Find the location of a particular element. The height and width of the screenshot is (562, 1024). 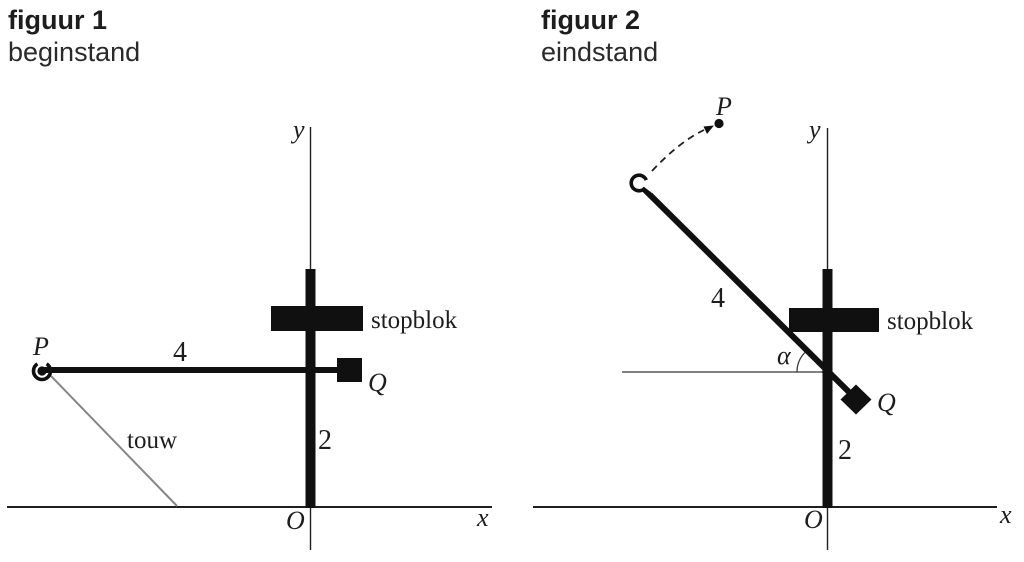

arrowhead-icon is located at coordinates (708, 129).